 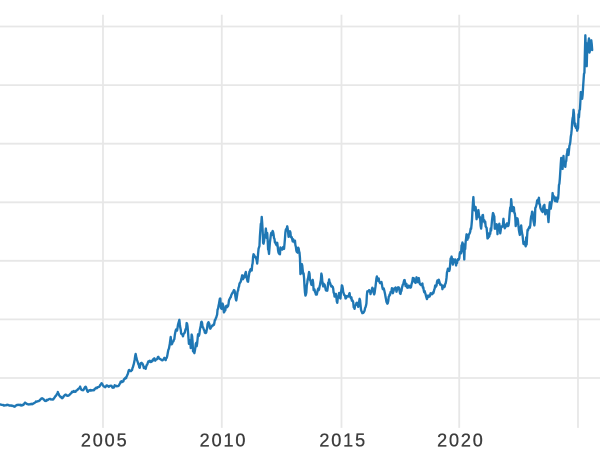 What do you see at coordinates (224, 440) in the screenshot?
I see `svg-text: 2010` at bounding box center [224, 440].